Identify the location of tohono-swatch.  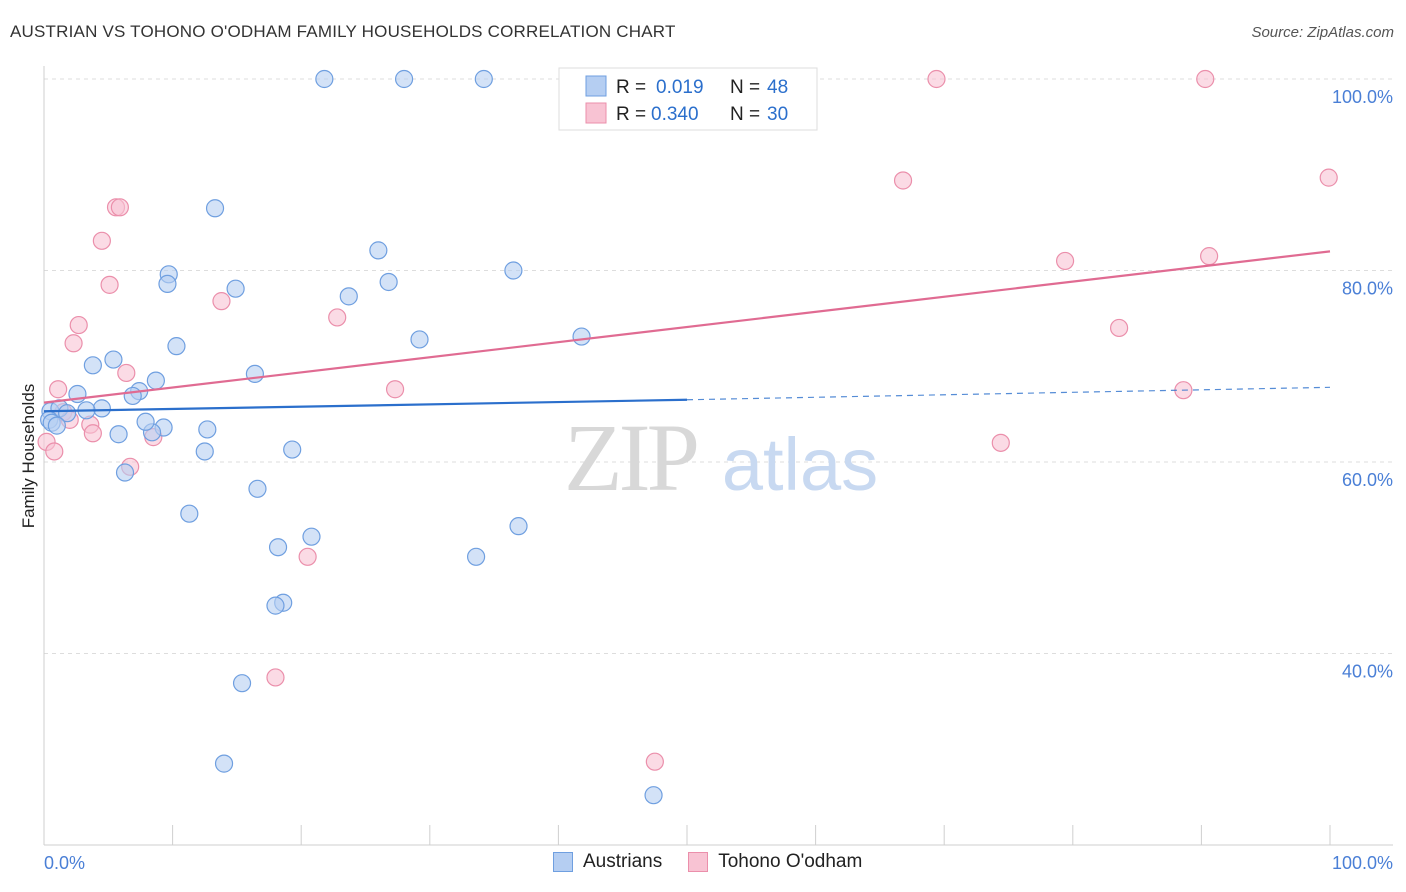
(698, 862).